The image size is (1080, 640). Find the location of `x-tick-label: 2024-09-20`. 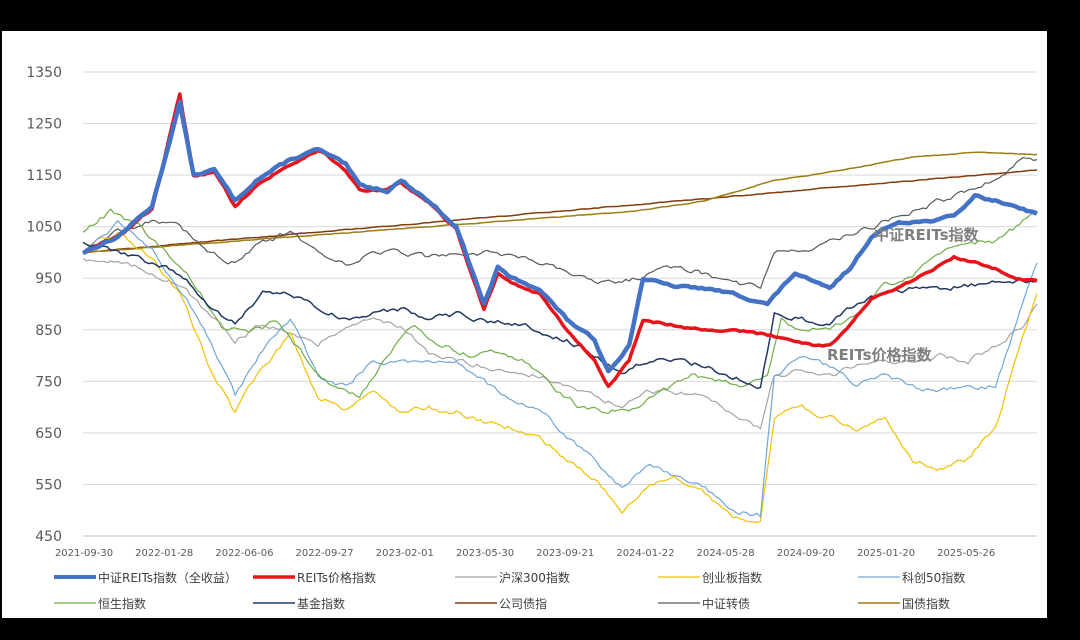

x-tick-label: 2024-09-20 is located at coordinates (806, 553).